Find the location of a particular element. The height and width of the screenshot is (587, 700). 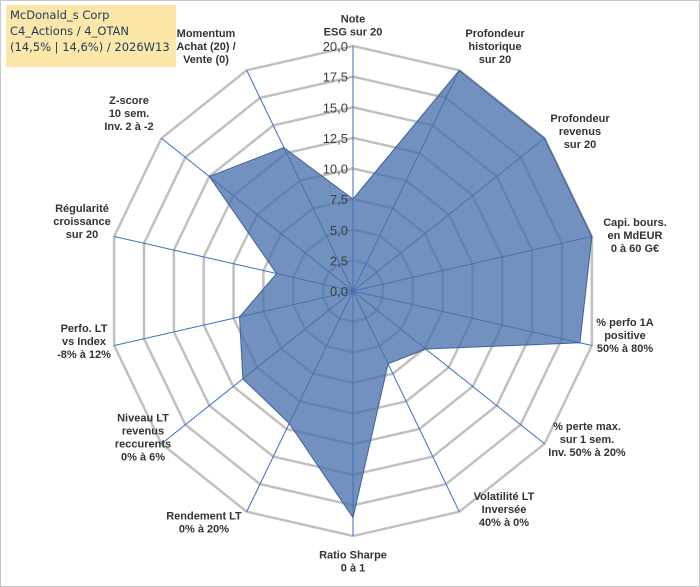

axis-label: Ratio Sharpe 0 à 1 is located at coordinates (353, 562).